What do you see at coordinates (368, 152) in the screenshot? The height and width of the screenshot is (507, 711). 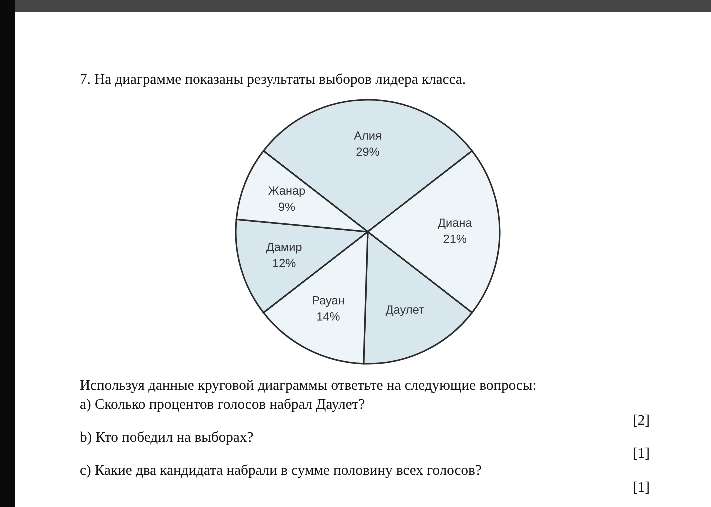 I see `data-label: 29%` at bounding box center [368, 152].